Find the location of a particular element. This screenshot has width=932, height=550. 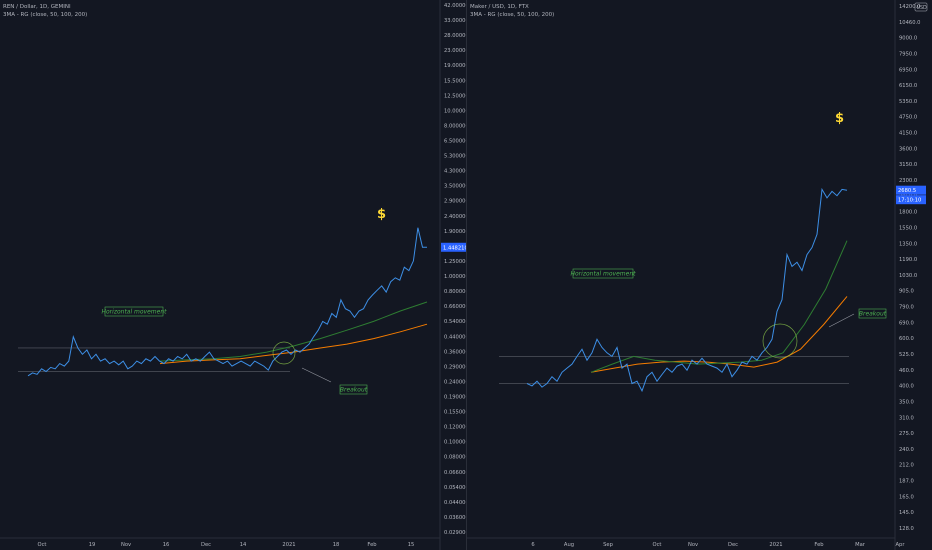

y-tick-label: 310.0 is located at coordinates (906, 418).